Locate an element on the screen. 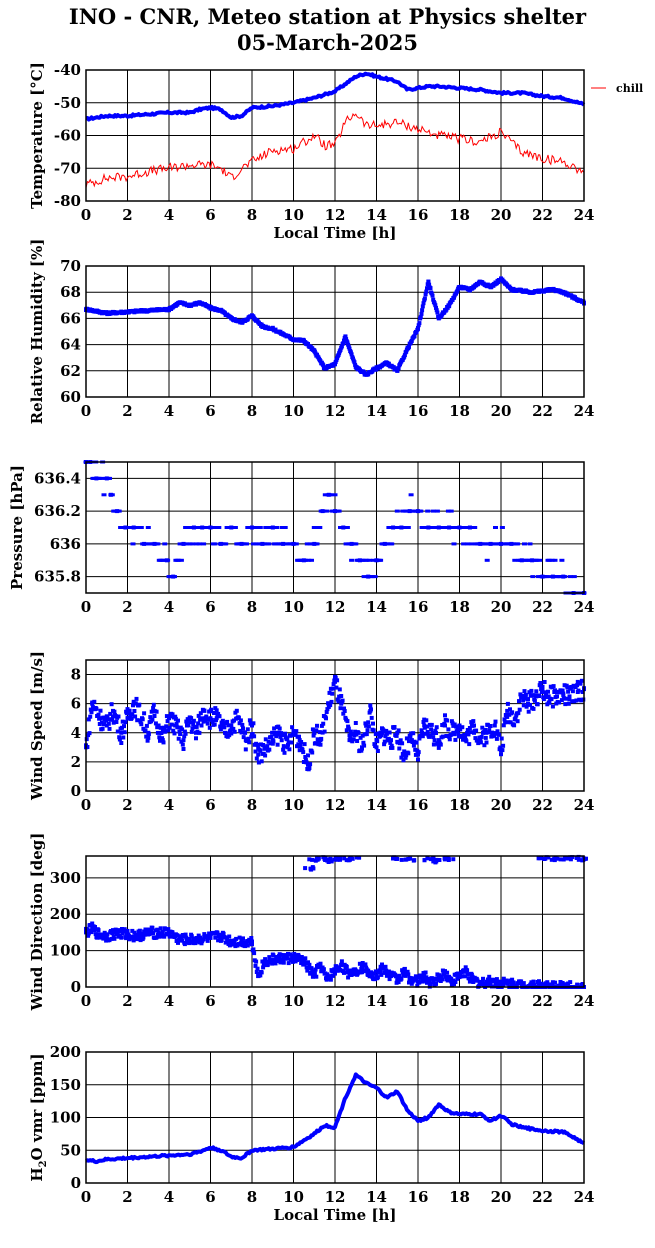 The width and height of the screenshot is (655, 1248). y-tick-label: 8 is located at coordinates (76, 675).